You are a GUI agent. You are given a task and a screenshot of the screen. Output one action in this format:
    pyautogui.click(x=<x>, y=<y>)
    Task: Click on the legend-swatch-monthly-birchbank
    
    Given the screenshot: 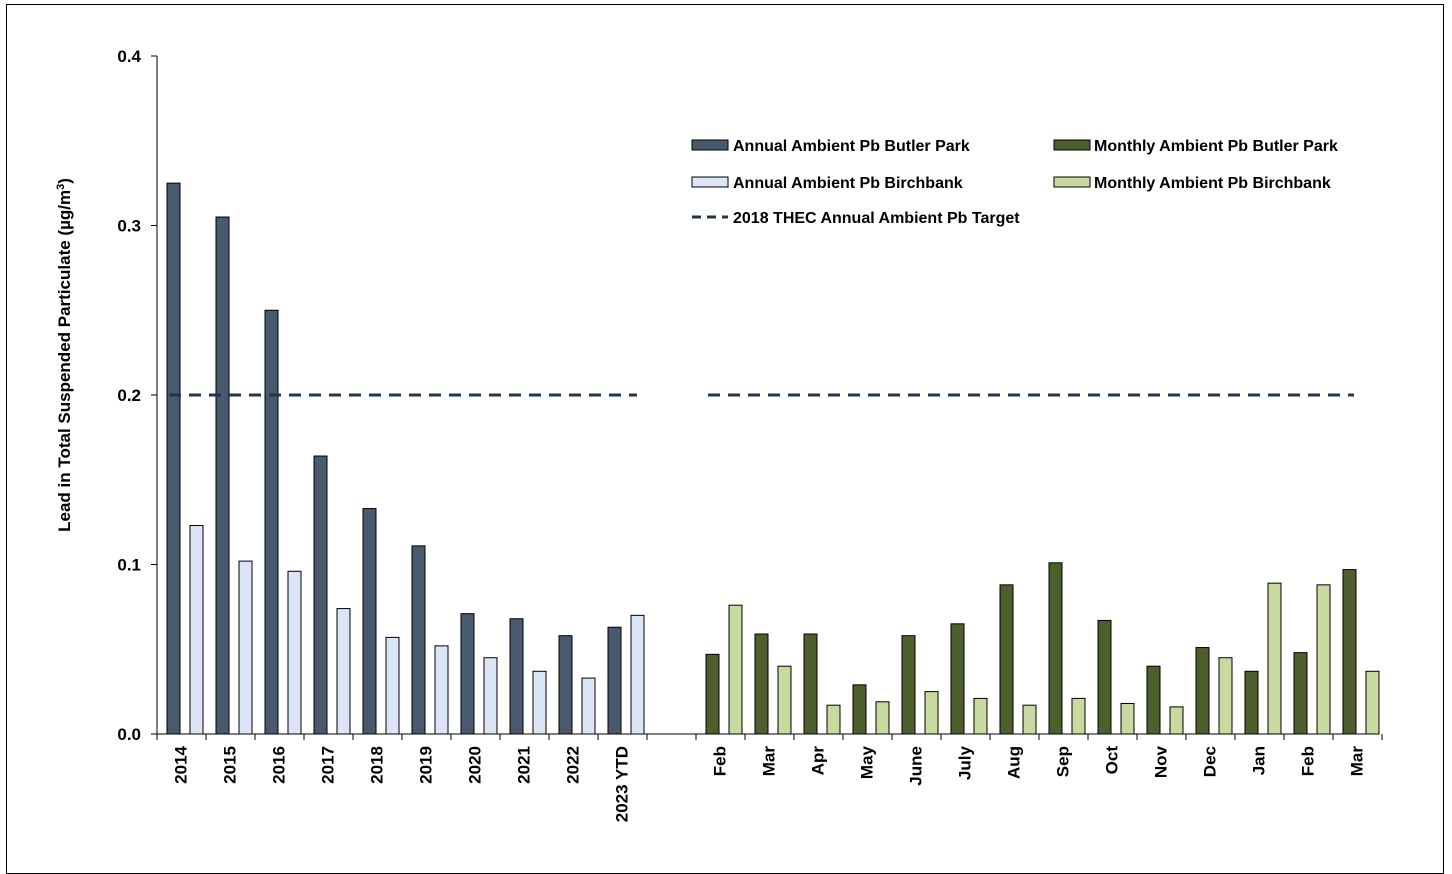 What is the action you would take?
    pyautogui.click(x=1072, y=182)
    